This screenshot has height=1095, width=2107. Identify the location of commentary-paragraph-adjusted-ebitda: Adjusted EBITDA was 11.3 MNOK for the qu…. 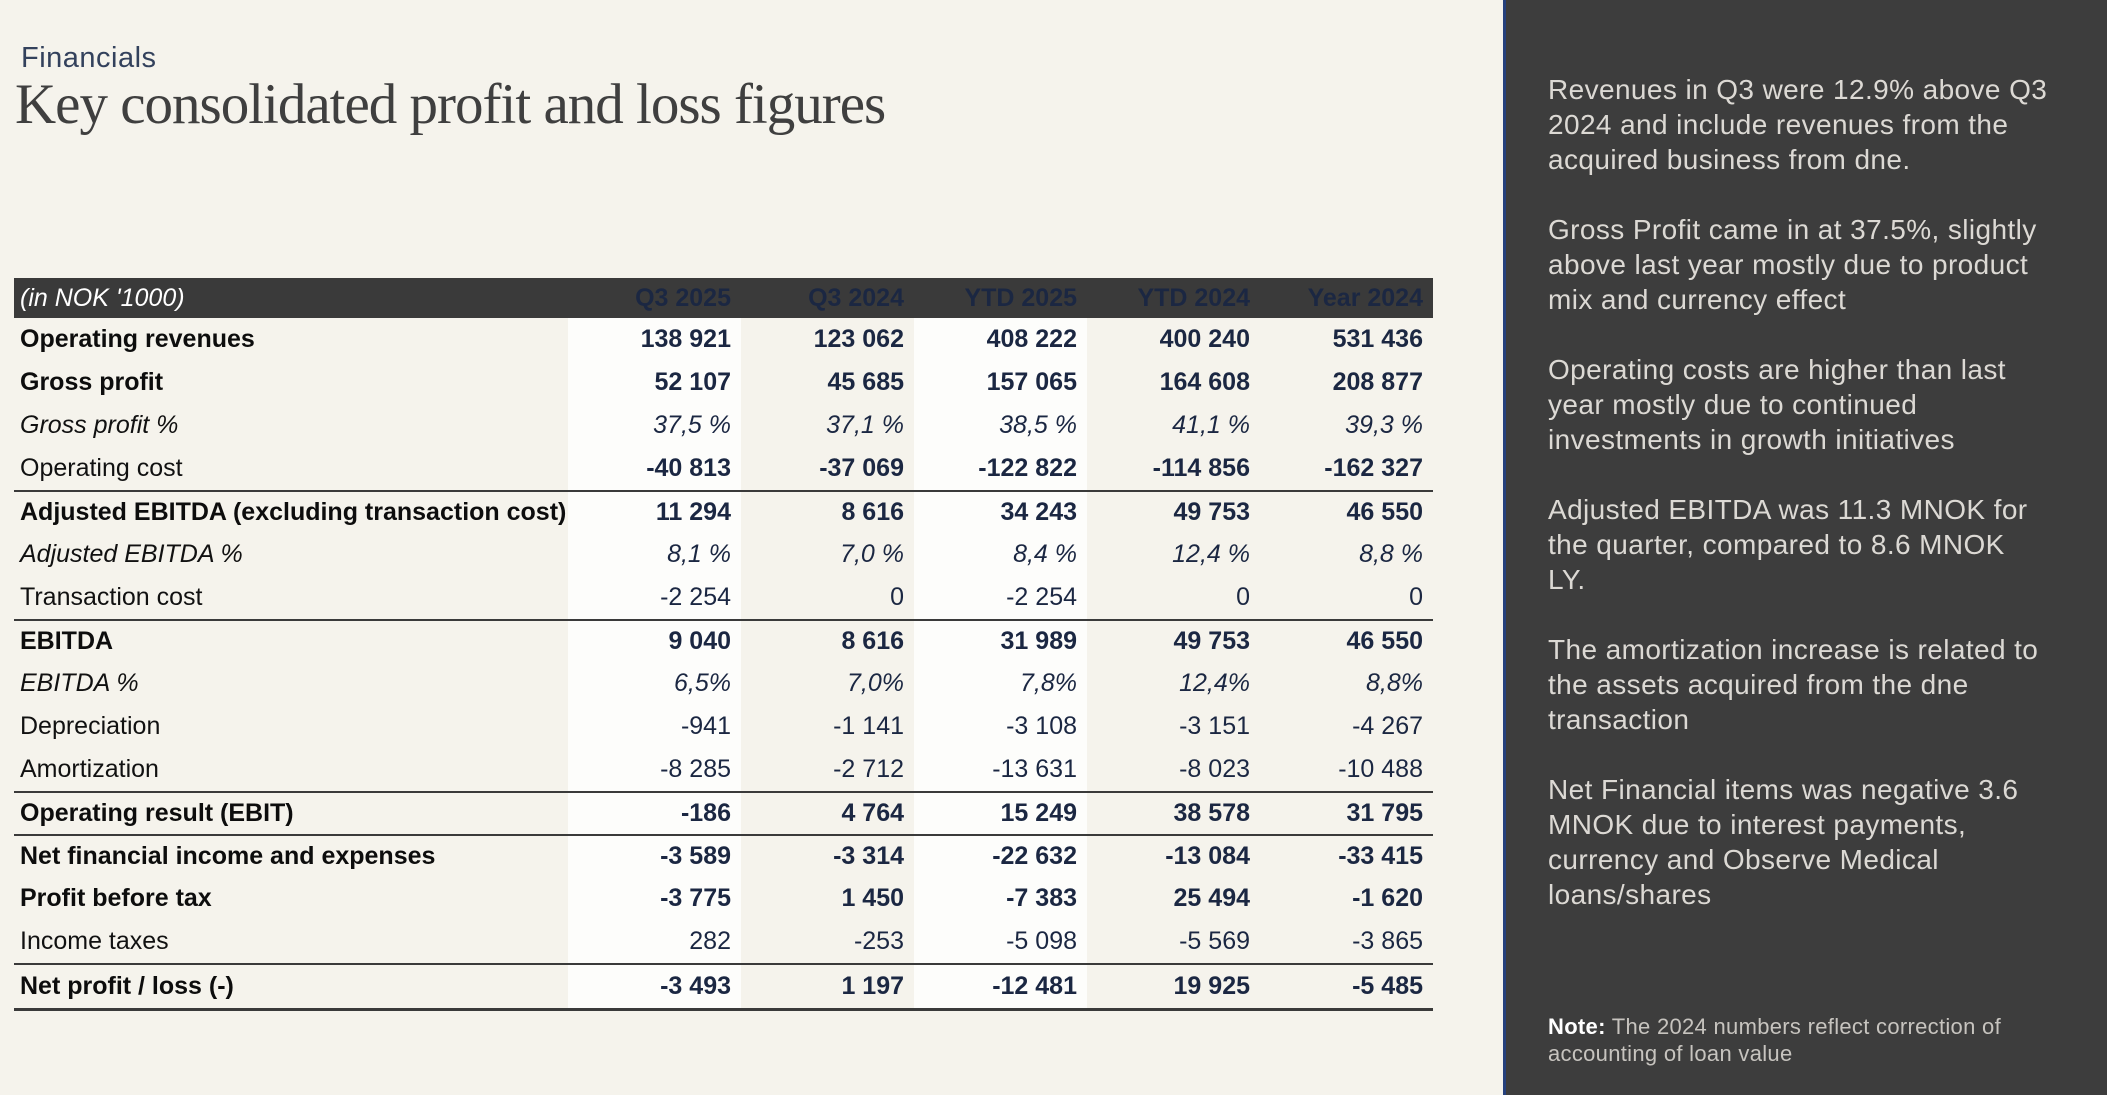
(1788, 544).